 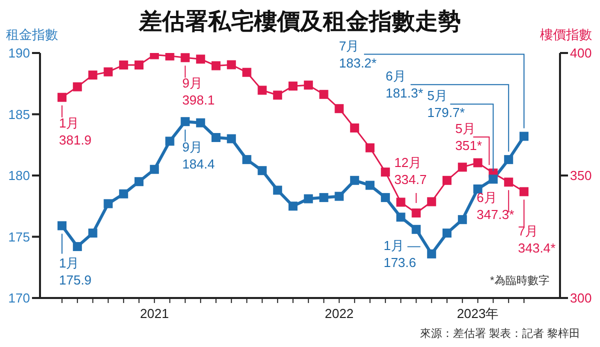 What do you see at coordinates (32, 35) in the screenshot?
I see `y-axis-title: 租金指數` at bounding box center [32, 35].